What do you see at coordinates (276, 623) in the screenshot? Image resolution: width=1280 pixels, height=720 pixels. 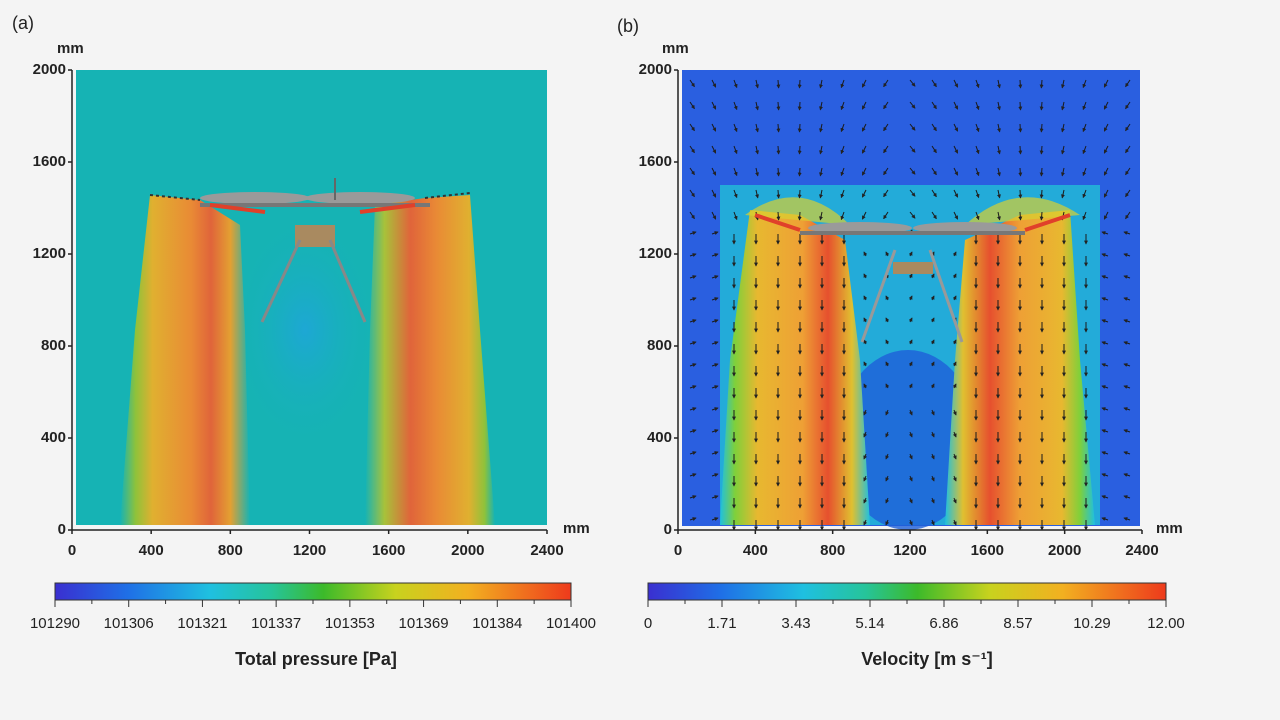 I see `colorbar-tick-label: 101337` at bounding box center [276, 623].